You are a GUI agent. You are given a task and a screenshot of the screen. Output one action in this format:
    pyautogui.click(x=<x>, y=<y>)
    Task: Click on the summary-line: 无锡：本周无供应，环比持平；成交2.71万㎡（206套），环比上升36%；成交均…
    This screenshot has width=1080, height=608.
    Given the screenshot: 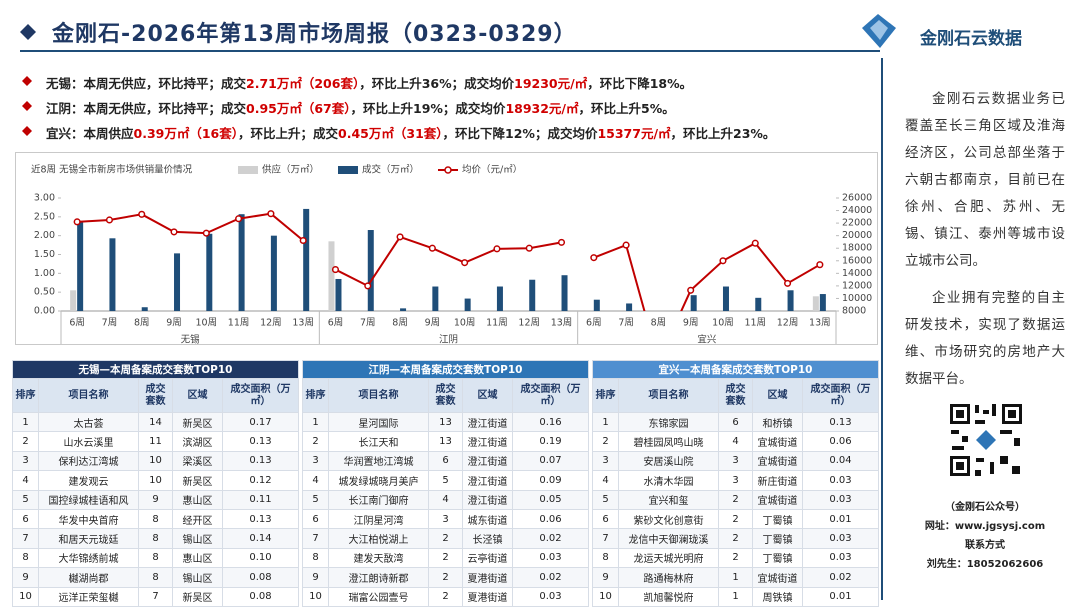 What is the action you would take?
    pyautogui.click(x=369, y=82)
    